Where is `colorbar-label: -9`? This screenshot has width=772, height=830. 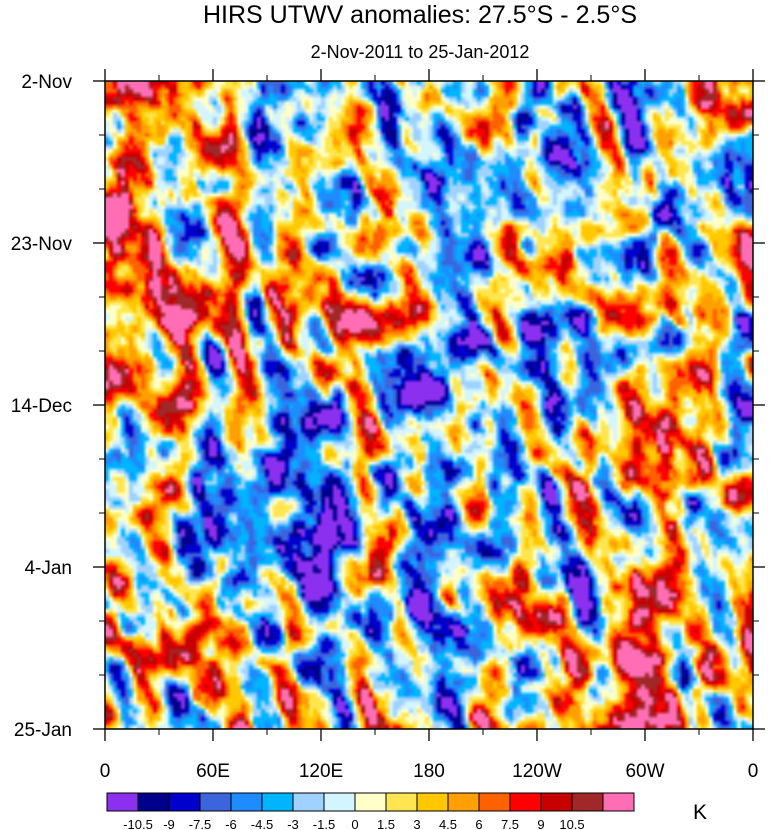
colorbar-label: -9 is located at coordinates (169, 823).